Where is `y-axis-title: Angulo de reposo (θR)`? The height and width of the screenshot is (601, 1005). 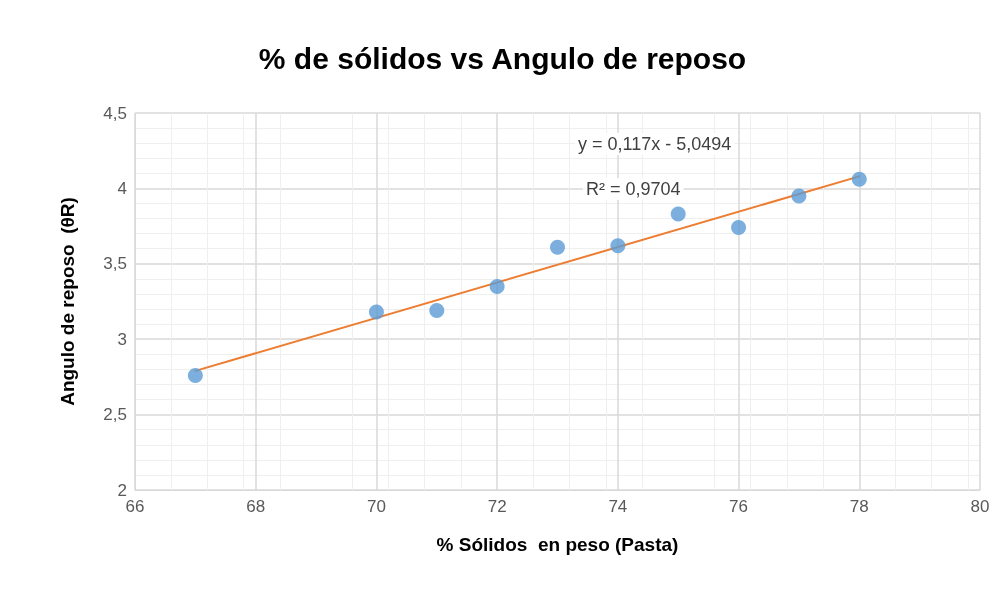 y-axis-title: Angulo de reposo (θR) is located at coordinates (67, 301).